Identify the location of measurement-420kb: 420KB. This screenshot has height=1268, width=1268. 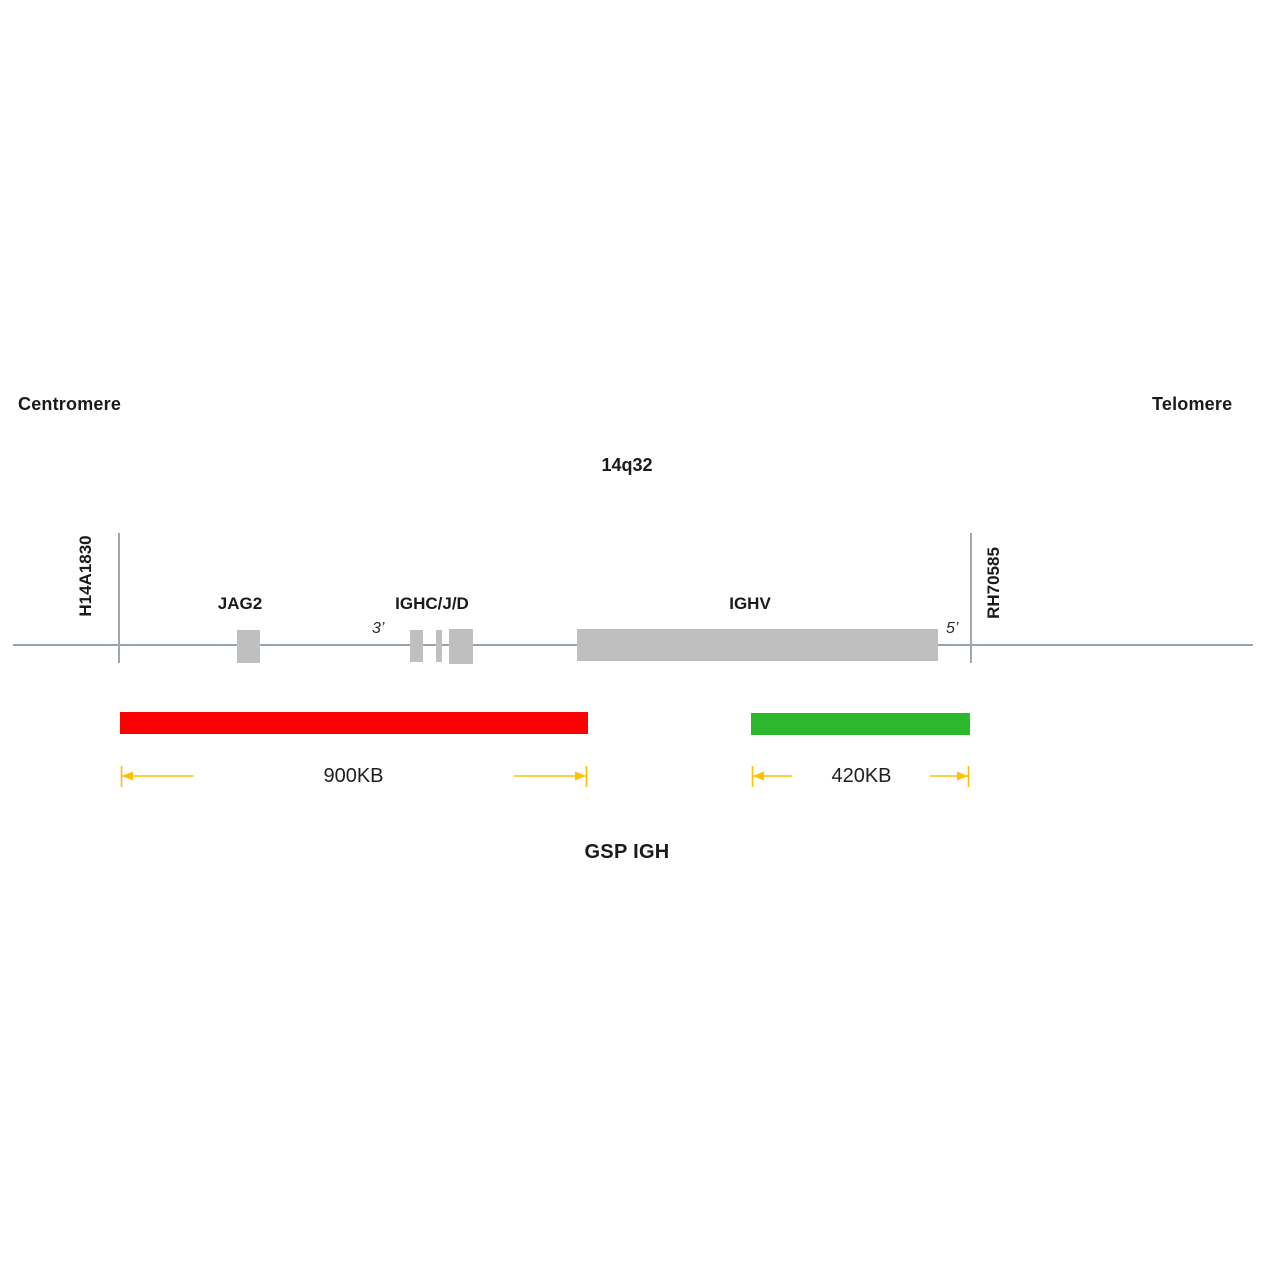
(860, 776).